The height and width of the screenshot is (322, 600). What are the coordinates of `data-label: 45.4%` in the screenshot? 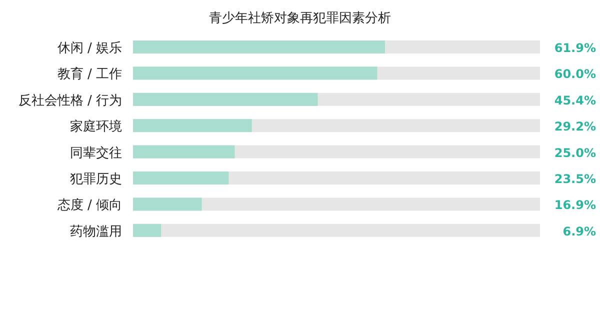 It's located at (575, 100).